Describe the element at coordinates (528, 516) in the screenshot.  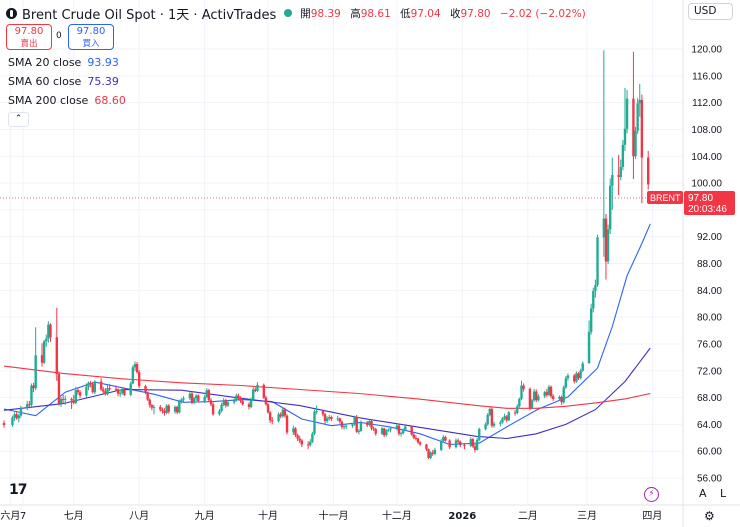
I see `time-tick-label: 二月` at that location.